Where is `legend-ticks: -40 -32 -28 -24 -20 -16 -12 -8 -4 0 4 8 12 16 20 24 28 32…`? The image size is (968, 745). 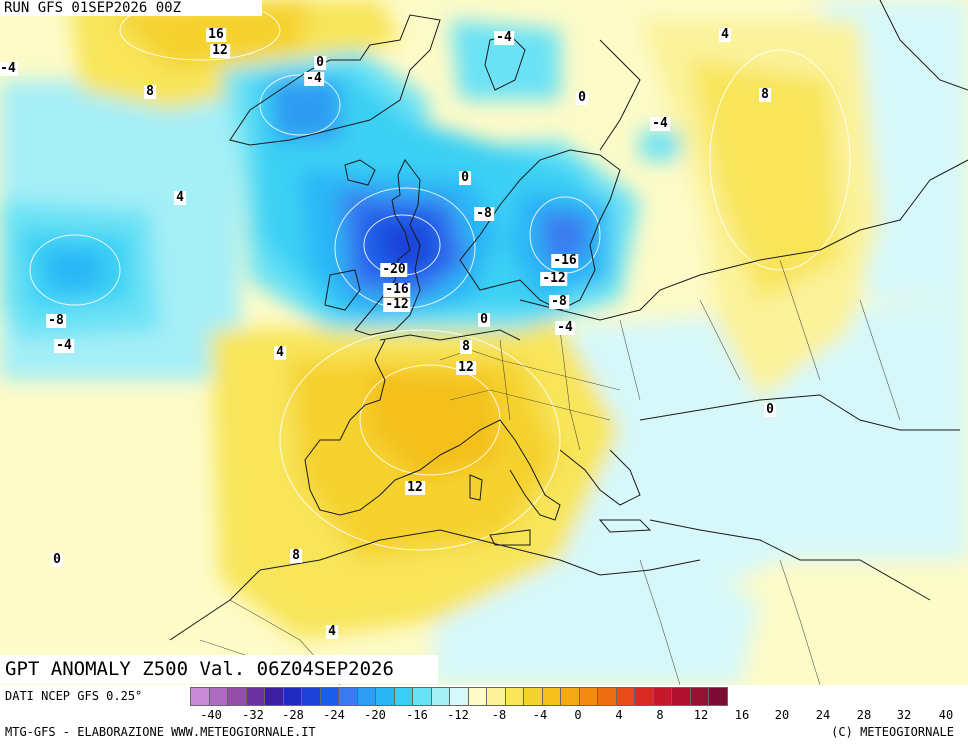
legend-ticks: -40 -32 -28 -24 -20 -16 -12 -8 -4 0 4 8 12 16 20 24 28 32… is located at coordinates (579, 716).